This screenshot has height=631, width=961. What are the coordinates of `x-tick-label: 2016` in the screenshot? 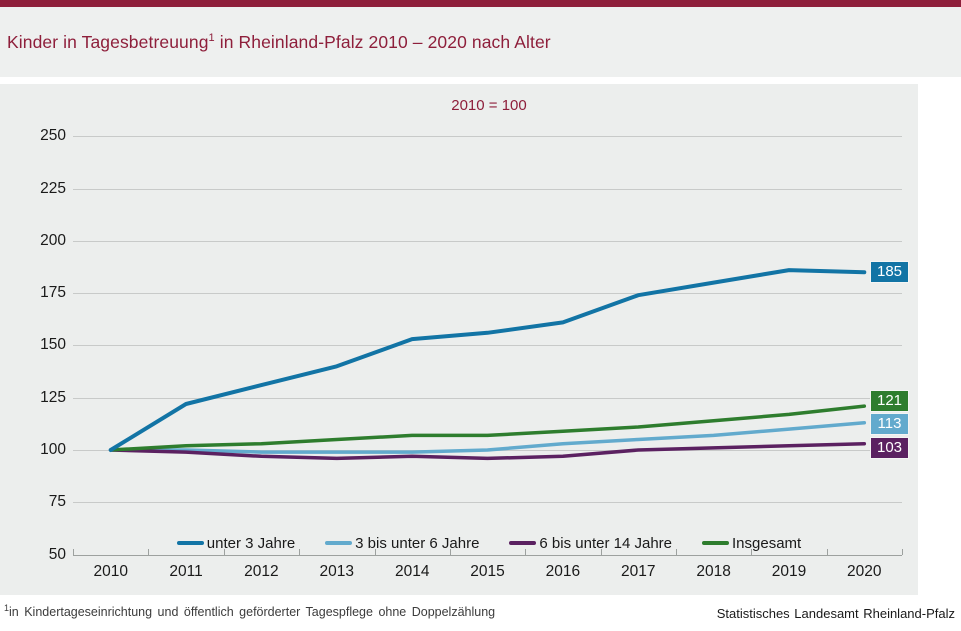 It's located at (563, 571).